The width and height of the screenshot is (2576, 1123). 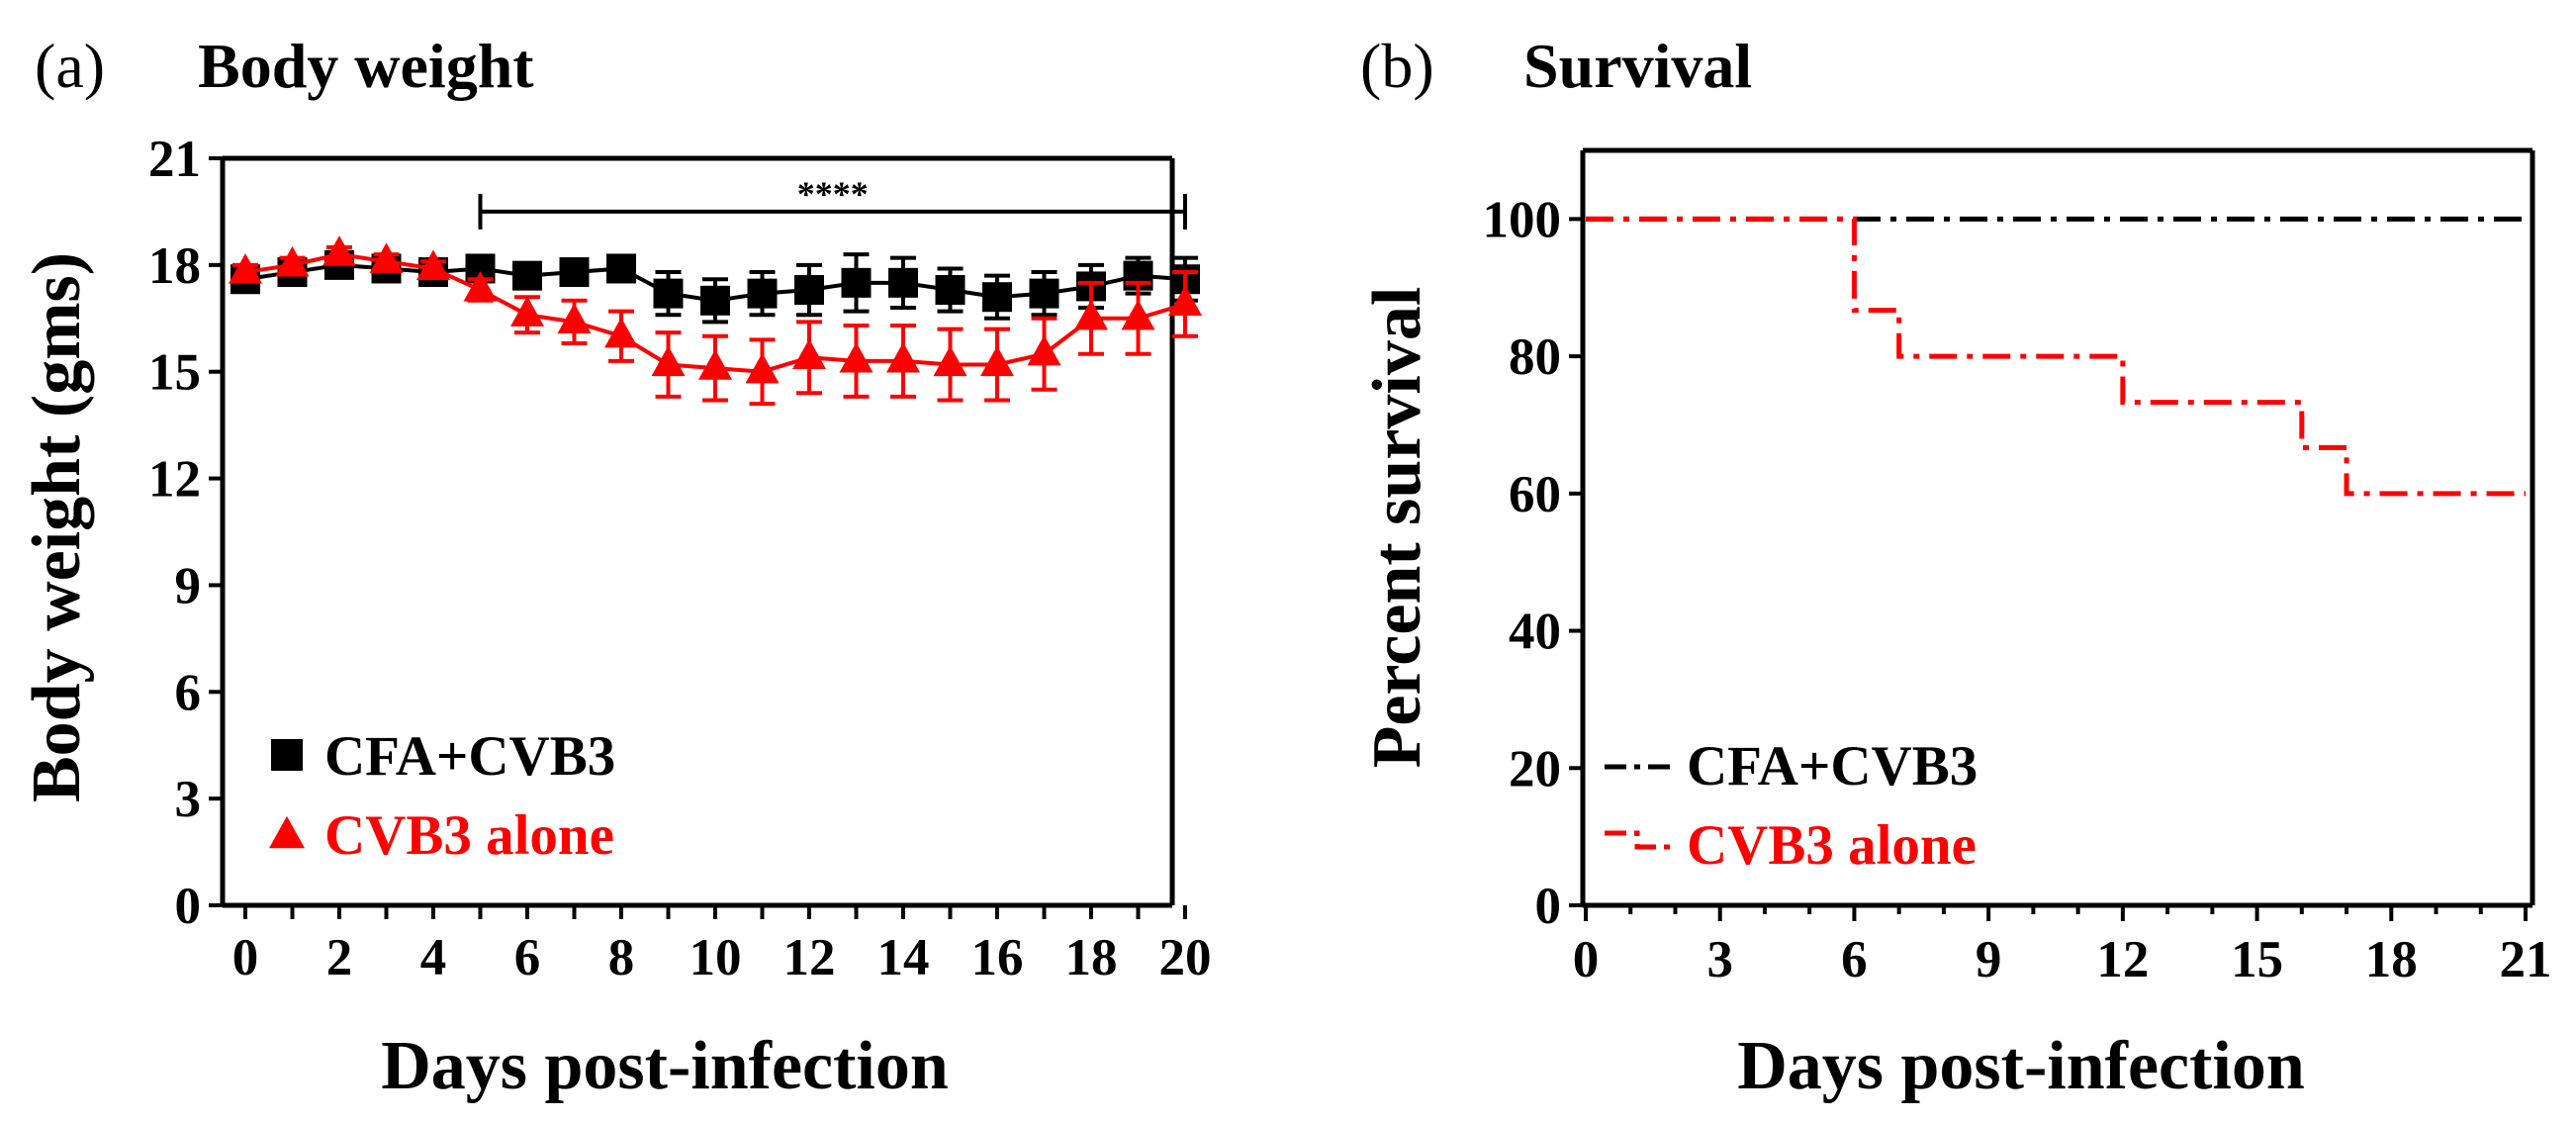 What do you see at coordinates (174, 480) in the screenshot?
I see `y-tick-label: 12` at bounding box center [174, 480].